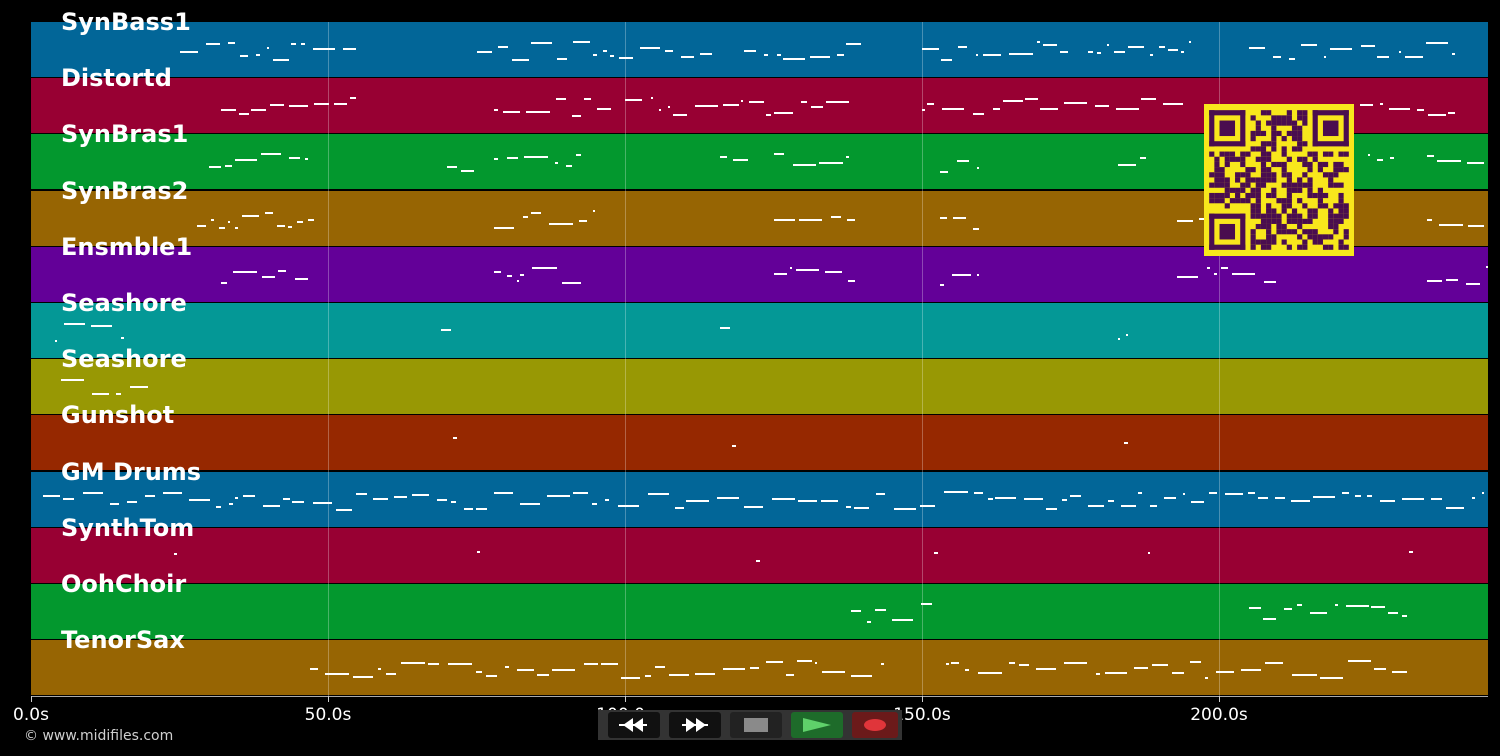 The width and height of the screenshot is (1500, 756). What do you see at coordinates (625, 359) in the screenshot?
I see `time-gridline` at bounding box center [625, 359].